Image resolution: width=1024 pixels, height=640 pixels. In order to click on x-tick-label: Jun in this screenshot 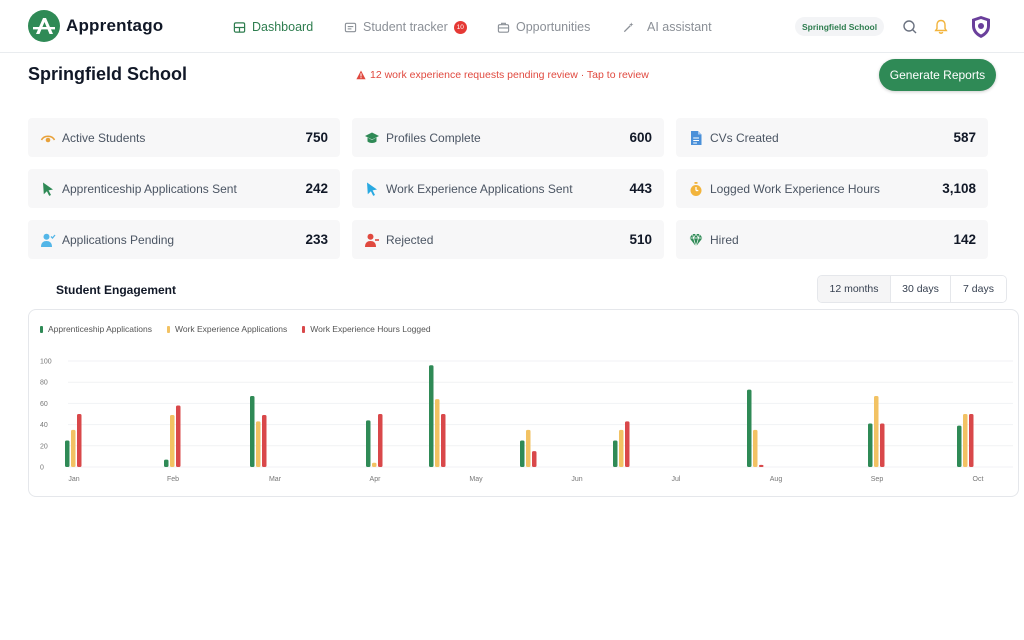, I will do `click(576, 479)`.